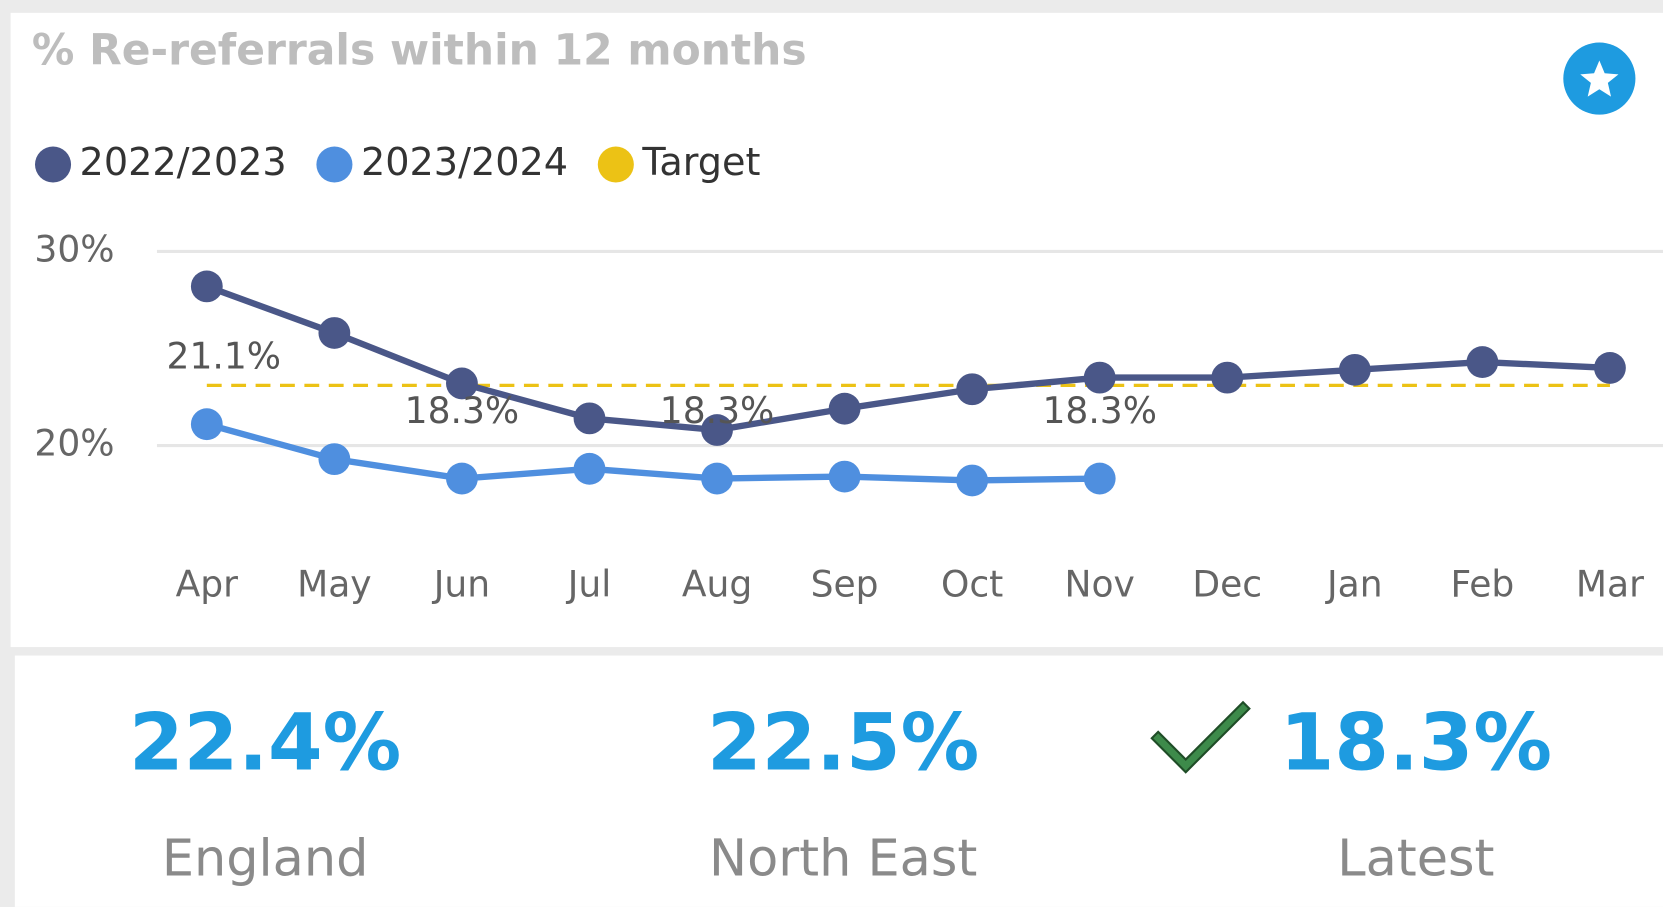  Describe the element at coordinates (74, 249) in the screenshot. I see `y-tick-label: 30%` at that location.